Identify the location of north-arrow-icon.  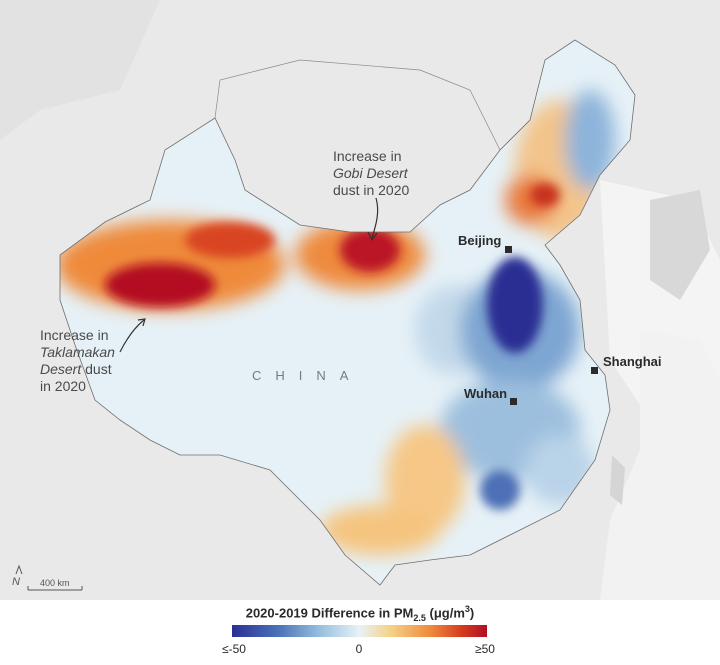
(19, 569).